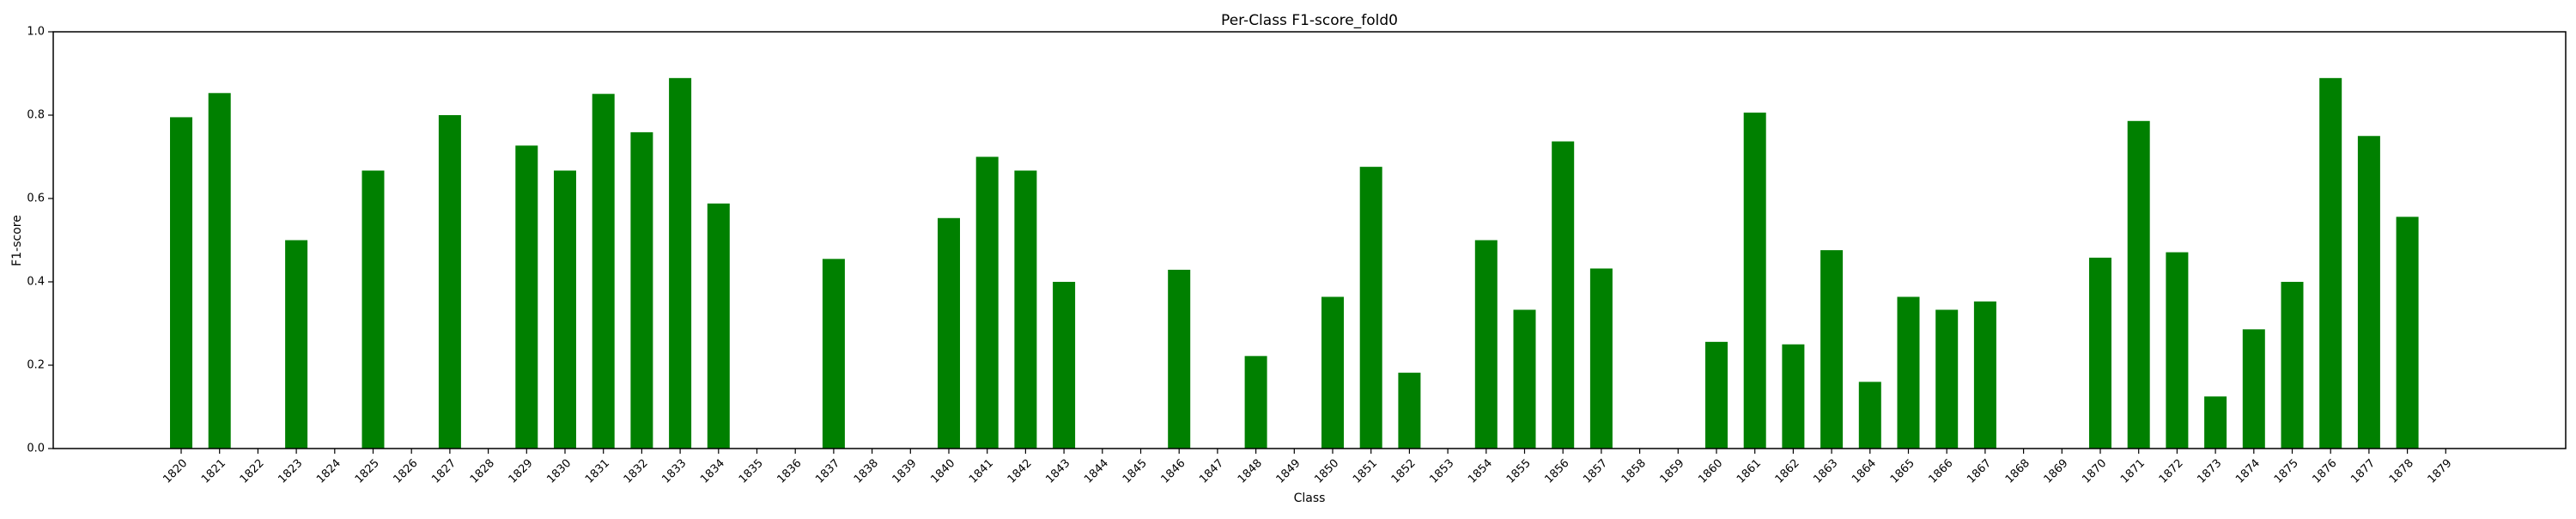 The width and height of the screenshot is (2576, 519). What do you see at coordinates (1211, 471) in the screenshot?
I see `x-tick-label: 1847` at bounding box center [1211, 471].